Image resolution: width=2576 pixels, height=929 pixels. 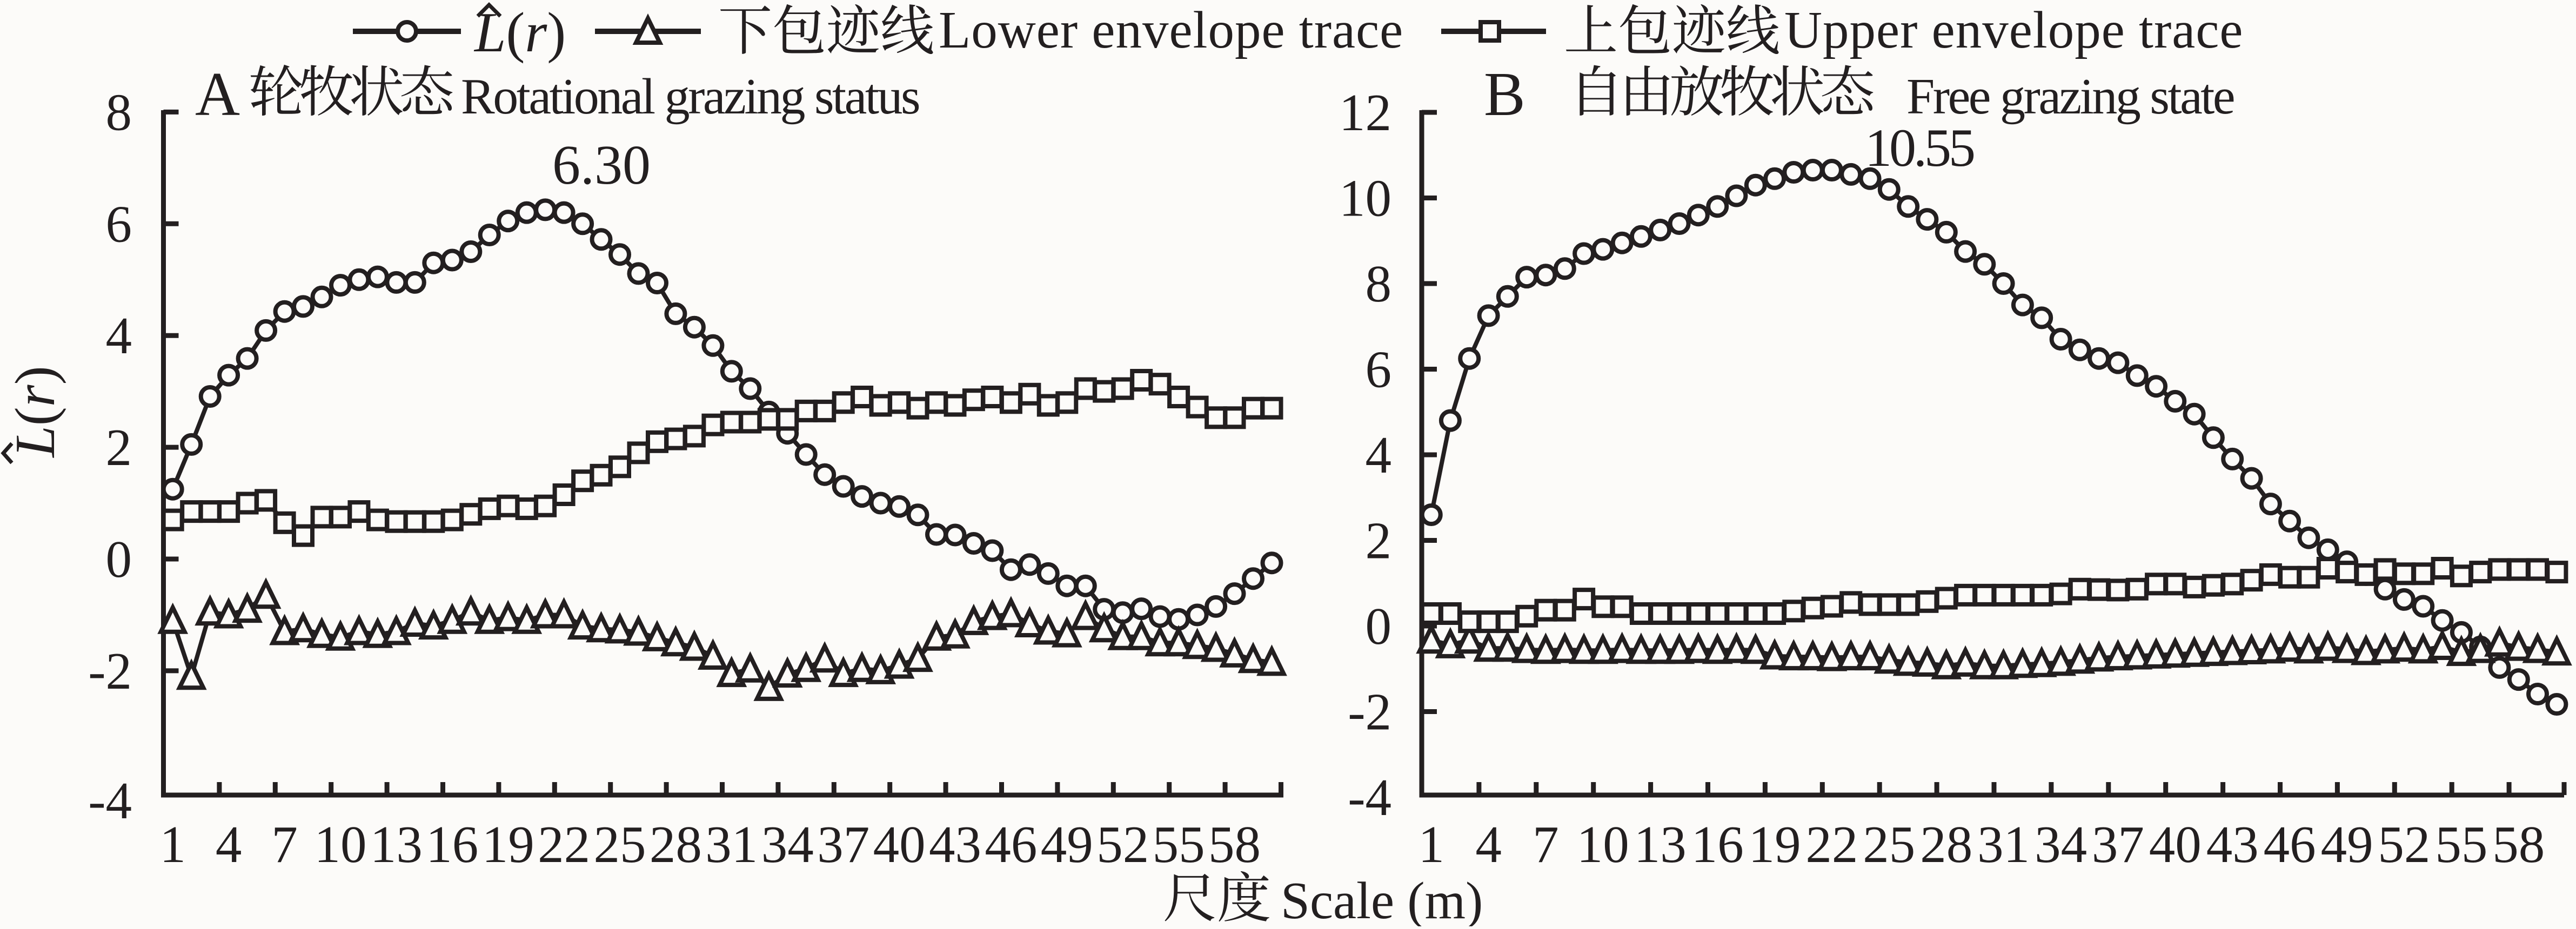 What do you see at coordinates (690, 97) in the screenshot?
I see `svg-text: Rotational grazing status` at bounding box center [690, 97].